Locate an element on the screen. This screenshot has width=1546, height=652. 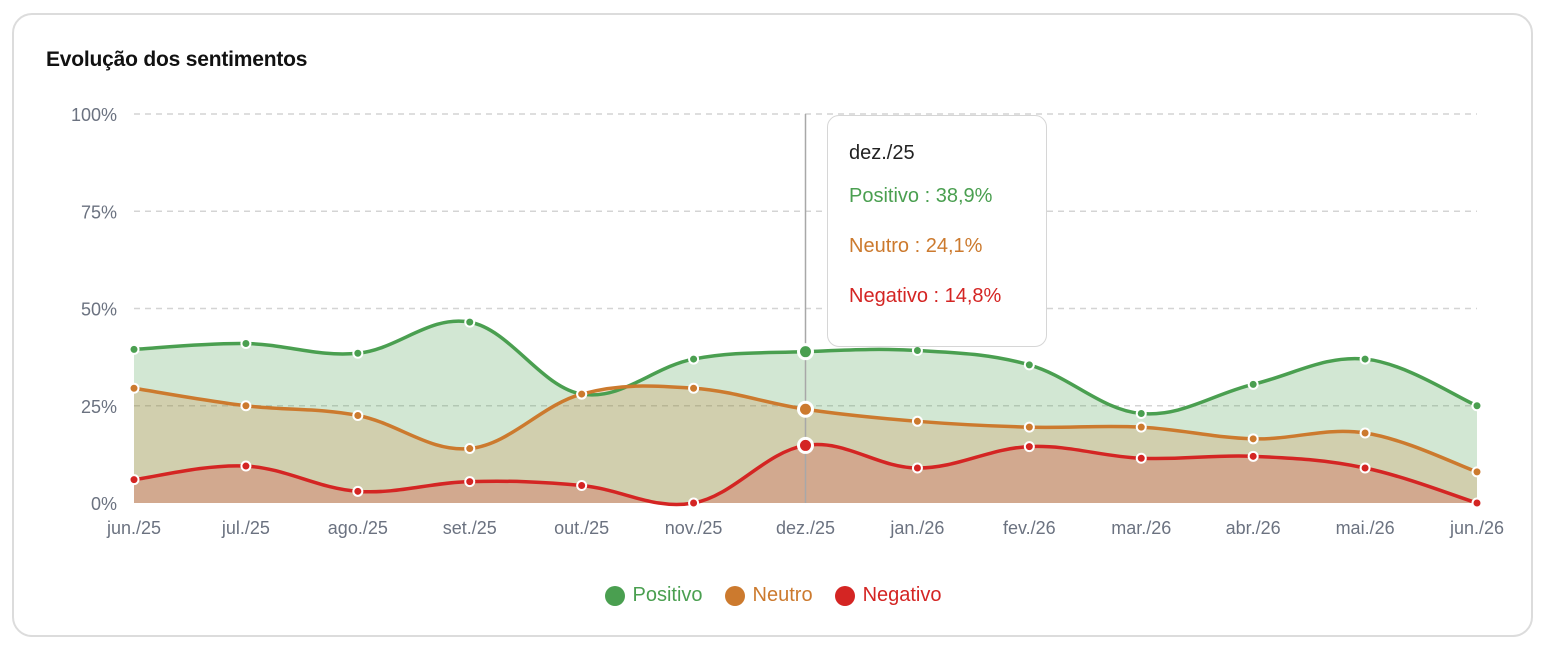
y-tick-label: 25% is located at coordinates (99, 407).